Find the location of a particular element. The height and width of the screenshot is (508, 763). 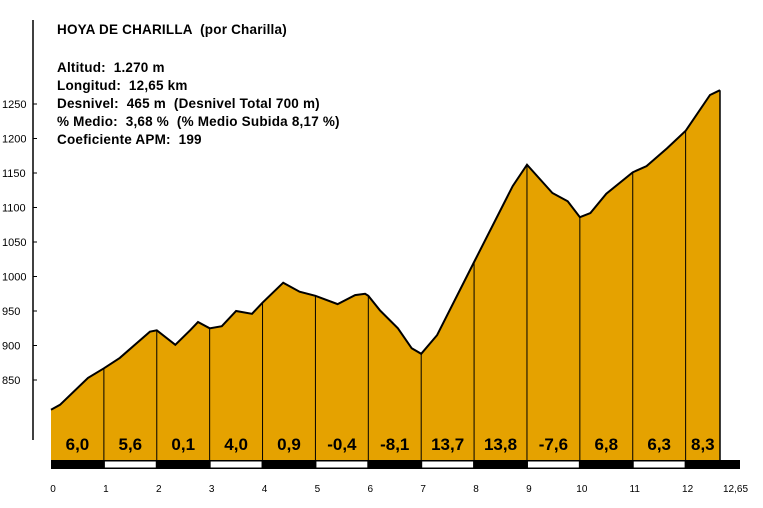

x-tick-label: 2 is located at coordinates (159, 489).